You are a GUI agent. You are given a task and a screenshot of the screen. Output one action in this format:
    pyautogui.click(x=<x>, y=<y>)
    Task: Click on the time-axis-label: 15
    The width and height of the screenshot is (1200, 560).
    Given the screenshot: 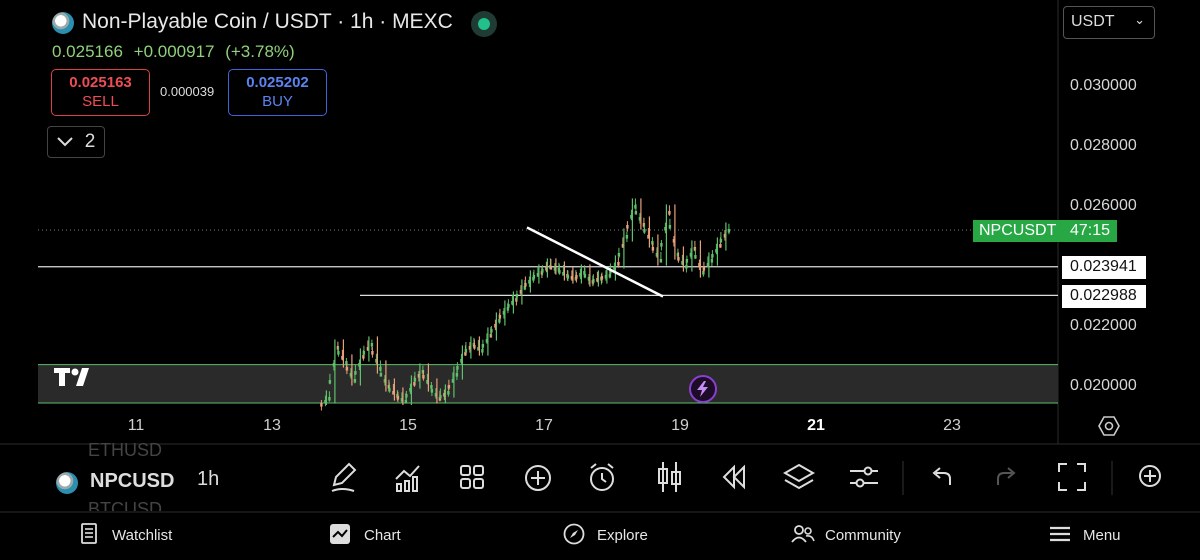 What is the action you would take?
    pyautogui.click(x=408, y=425)
    